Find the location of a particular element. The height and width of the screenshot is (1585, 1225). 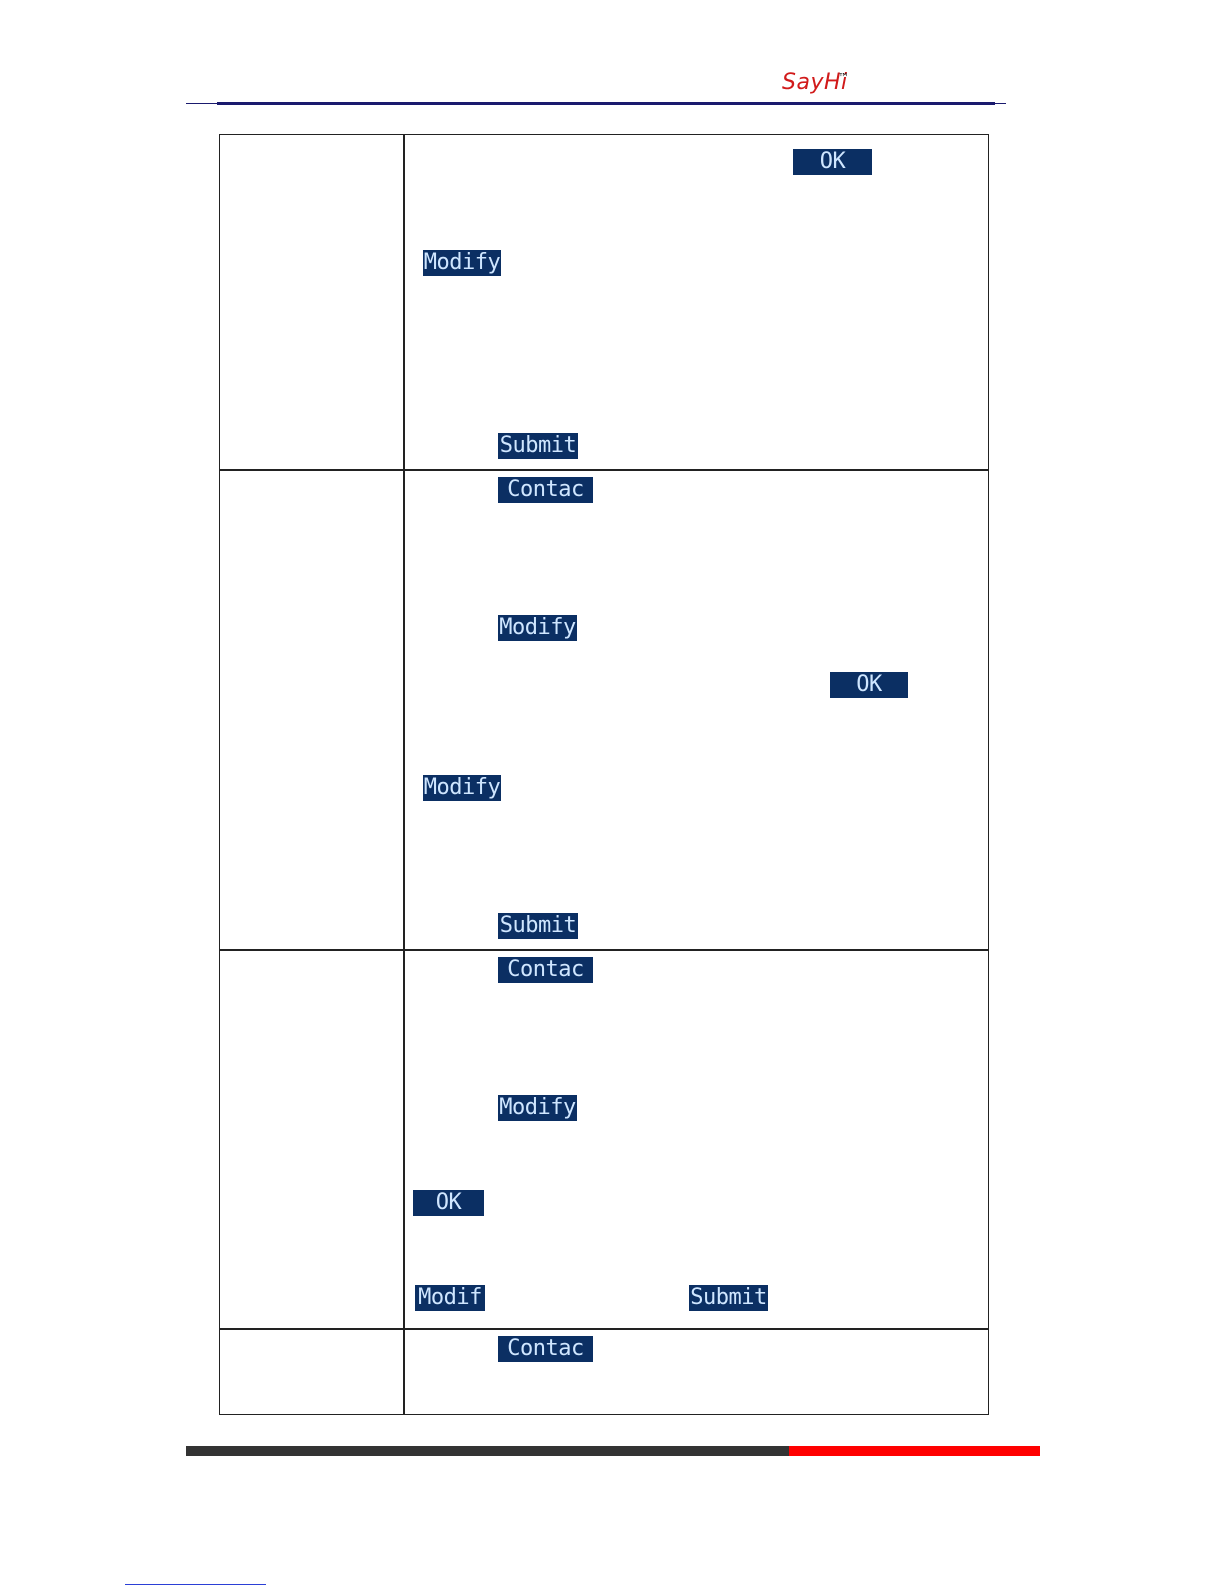

footer-bar-dark is located at coordinates (487, 1451).